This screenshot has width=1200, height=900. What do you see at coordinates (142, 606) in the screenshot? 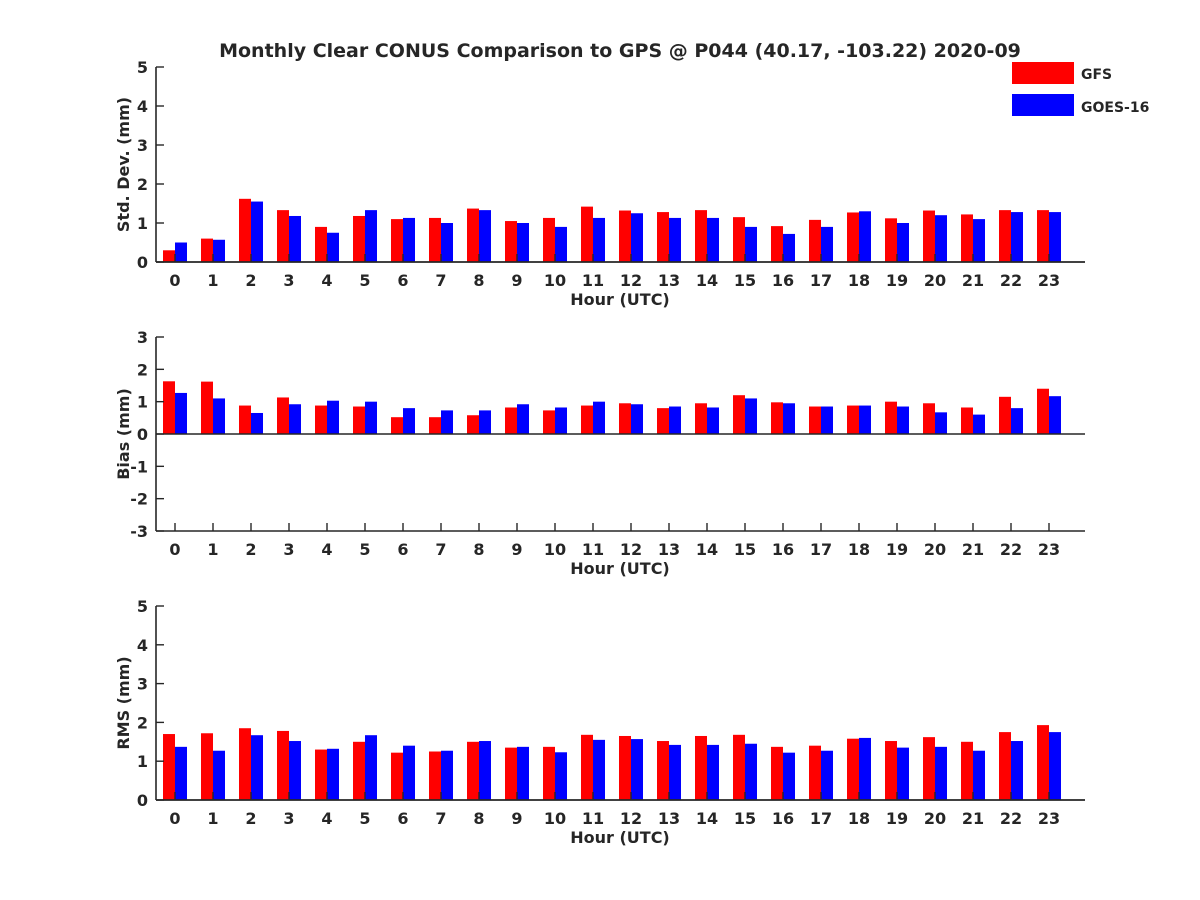
I see `y-tick-label: 5` at bounding box center [142, 606].